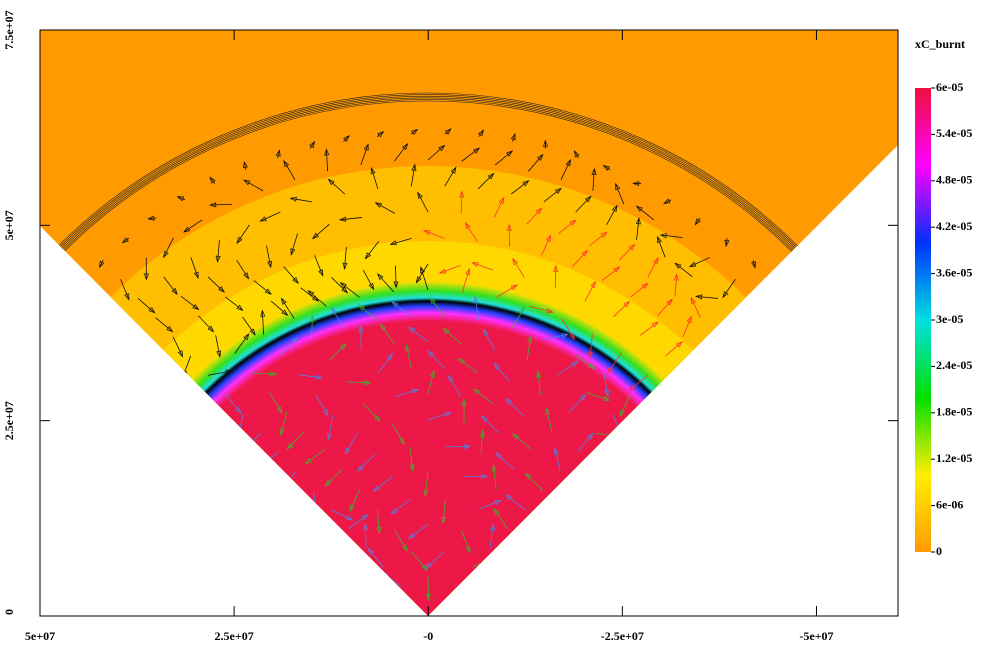 This screenshot has height=646, width=981. What do you see at coordinates (954, 133) in the screenshot?
I see `colorbar-tick-label: 5.4e-05` at bounding box center [954, 133].